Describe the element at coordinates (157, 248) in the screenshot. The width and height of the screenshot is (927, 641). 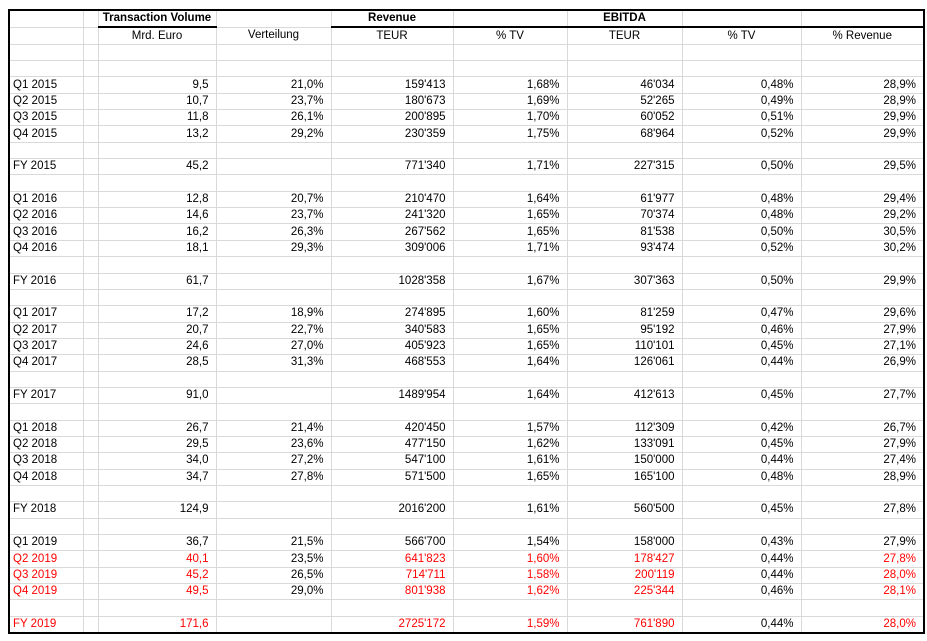
I see `value-cell: 18,1` at that location.